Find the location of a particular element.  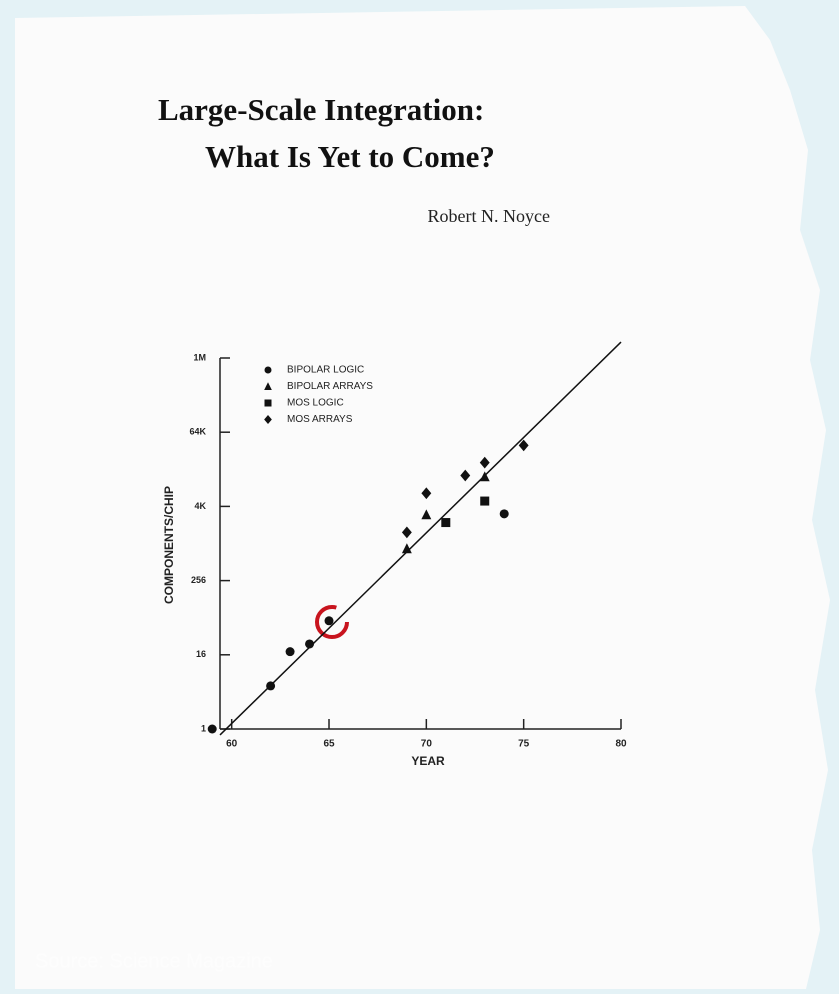

title-line: What Is Yet to Come? is located at coordinates (350, 156).